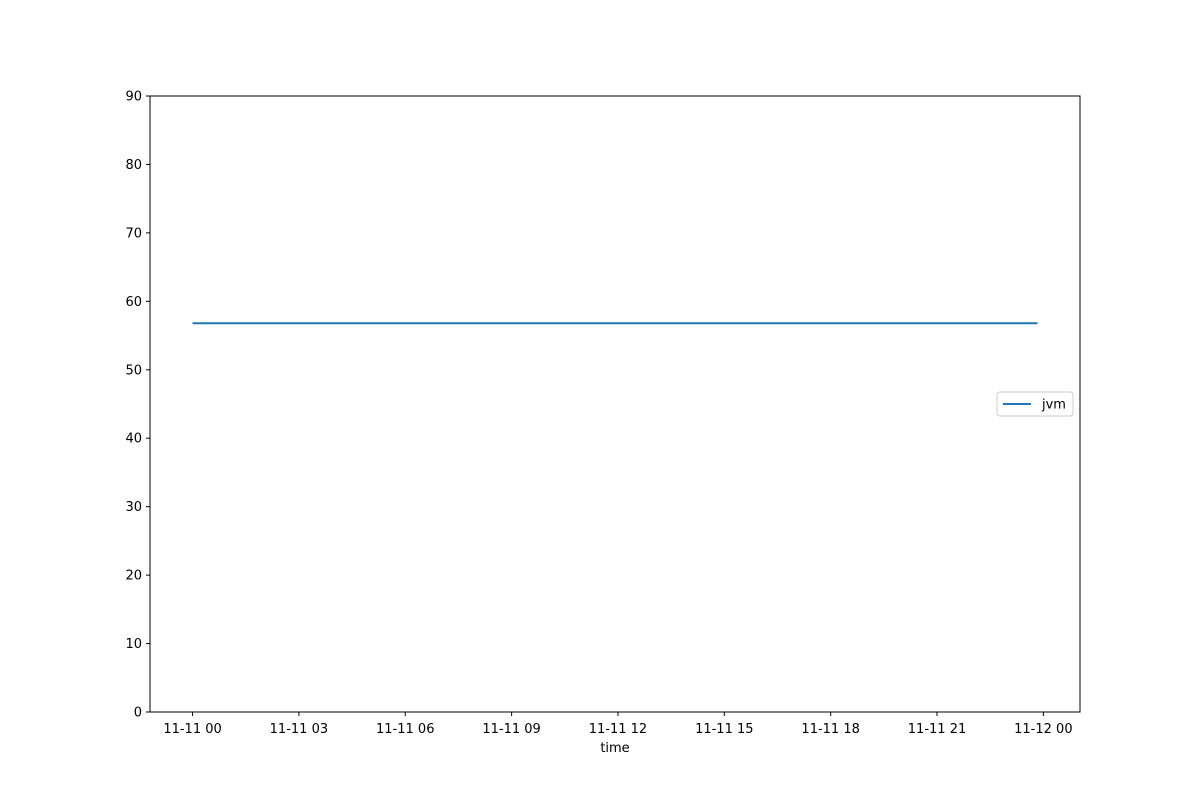 The image size is (1200, 804). What do you see at coordinates (133, 507) in the screenshot?
I see `y-tick-label: 30` at bounding box center [133, 507].